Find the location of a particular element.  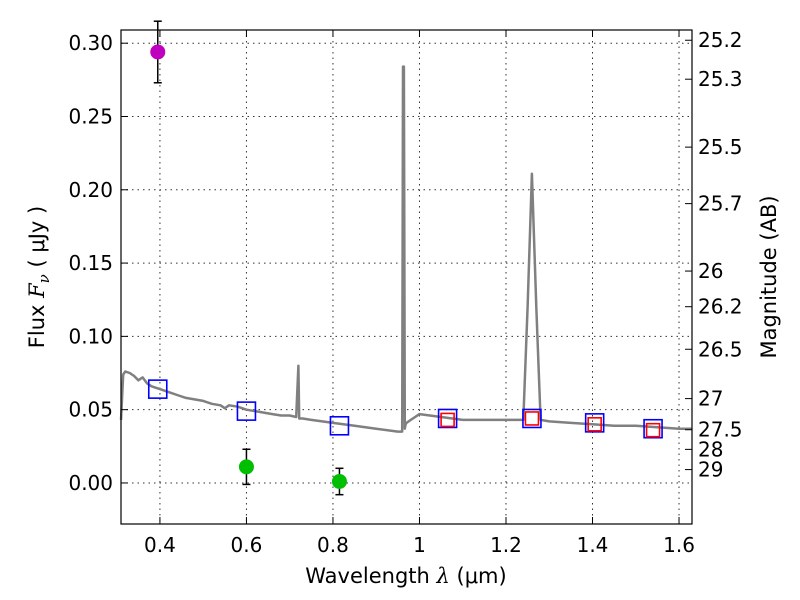

x-axis-label: Wavelength λ (μm) is located at coordinates (405, 576).